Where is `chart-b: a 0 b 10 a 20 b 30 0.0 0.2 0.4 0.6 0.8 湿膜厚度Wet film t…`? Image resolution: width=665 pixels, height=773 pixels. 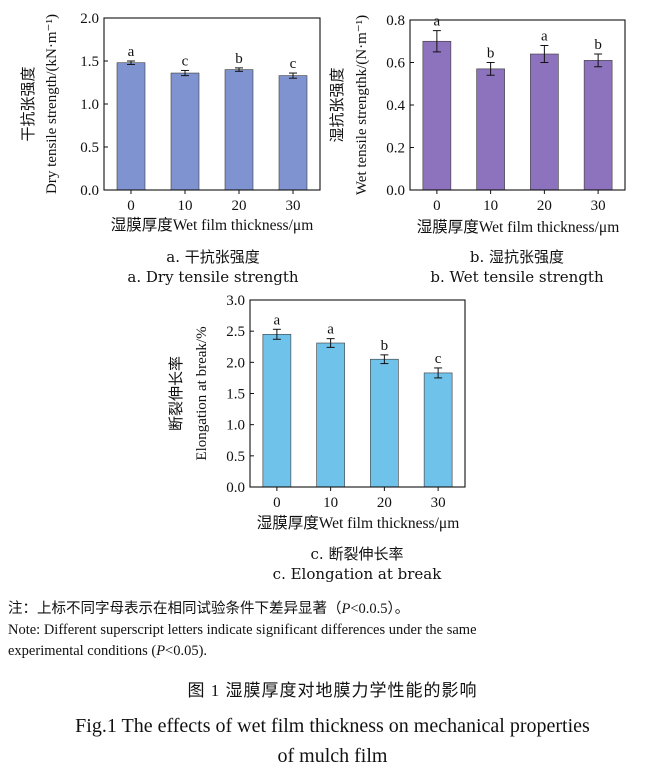 chart-b: a 0 b 10 a 20 b 30 0.0 0.2 0.4 0.6 0.8 湿膜厚度Wet film t… is located at coordinates (477, 124).